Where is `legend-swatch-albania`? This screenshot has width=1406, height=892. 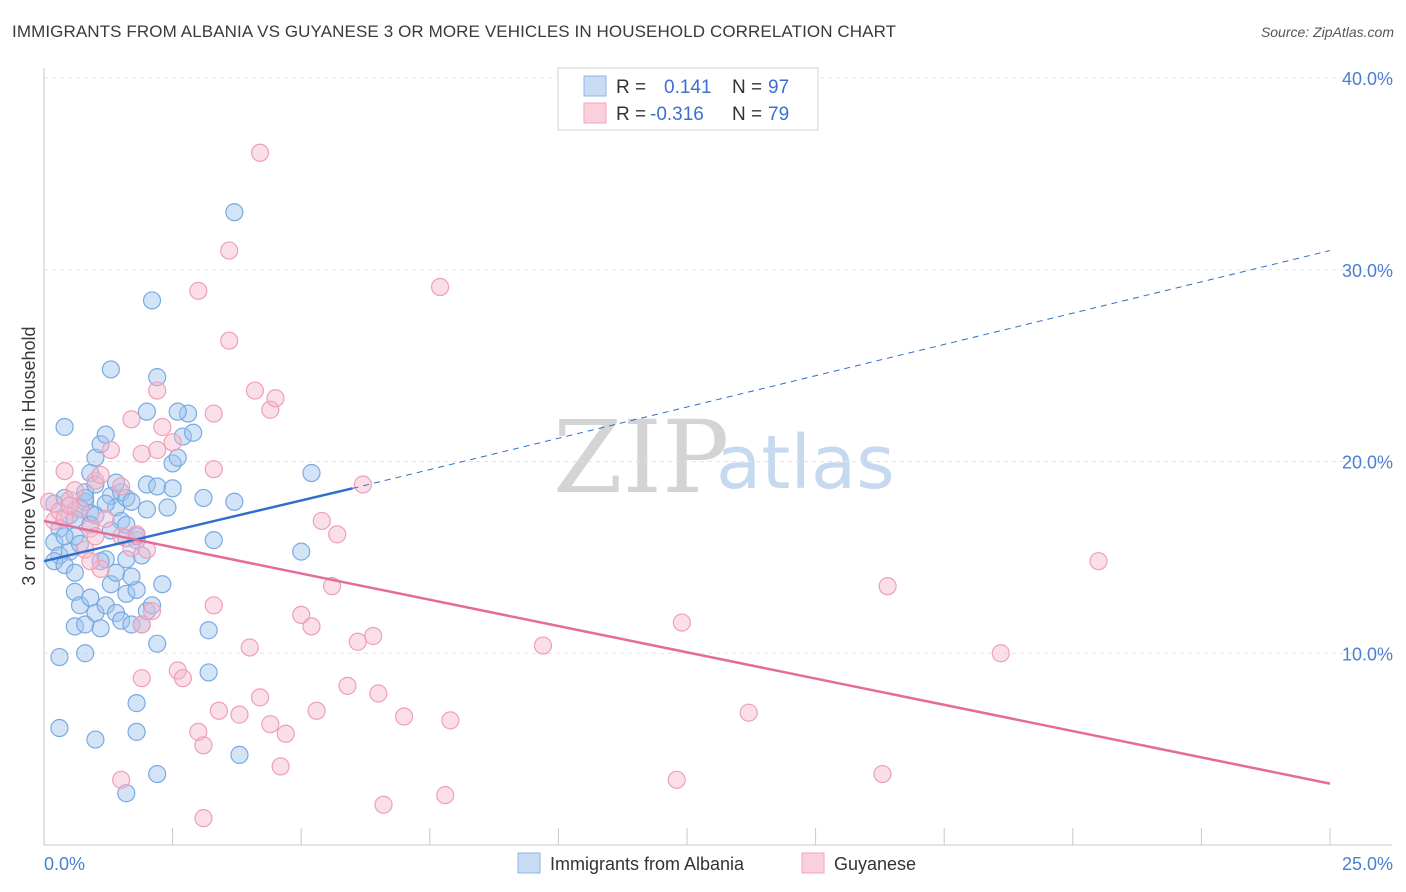
legend-swatch-albania is located at coordinates (595, 86).